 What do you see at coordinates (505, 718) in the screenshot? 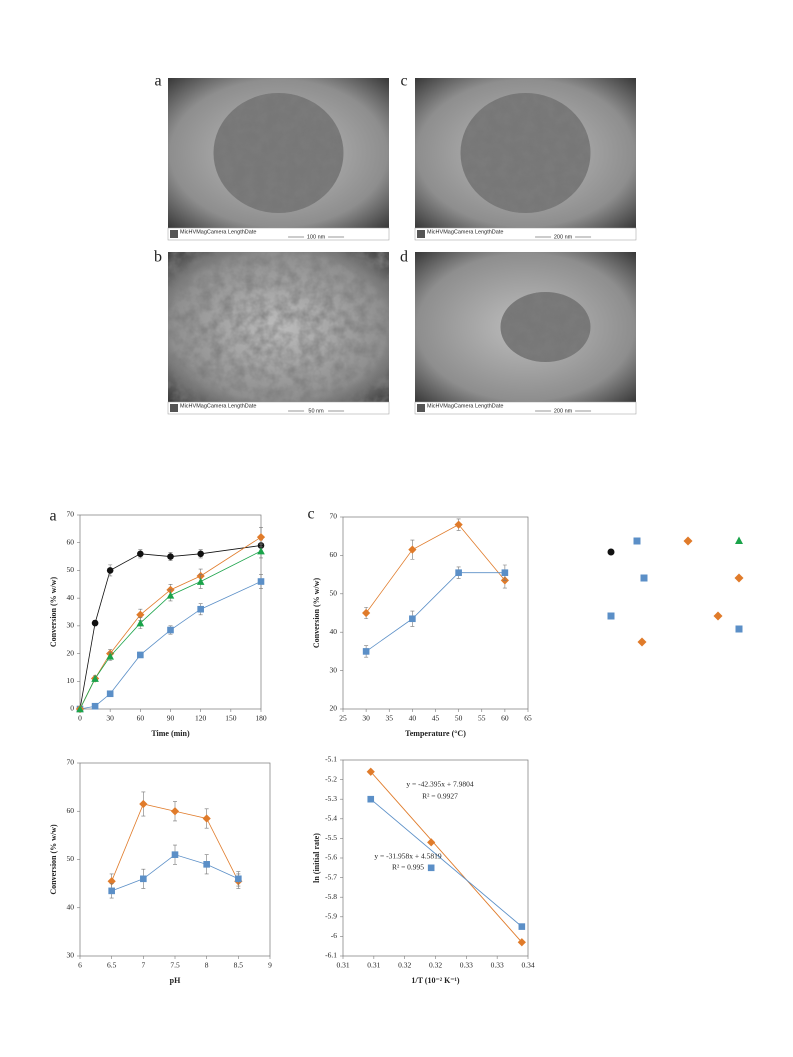
I see `x-tick-label: 60` at bounding box center [505, 718].